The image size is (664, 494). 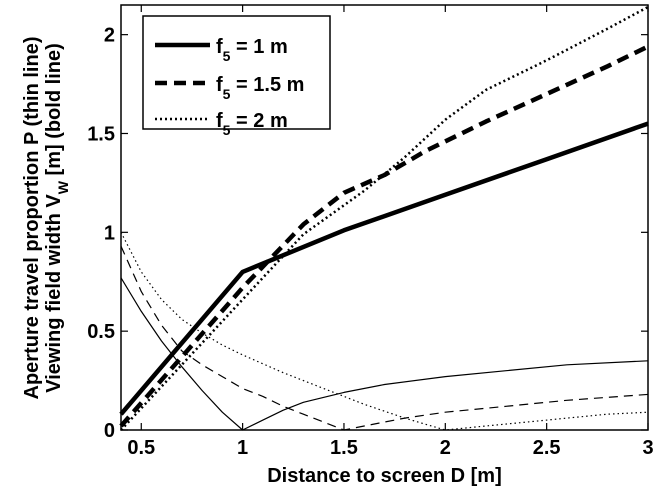 What do you see at coordinates (63, 187) in the screenshot?
I see `y-axis-label-line2-sub: W` at bounding box center [63, 187].